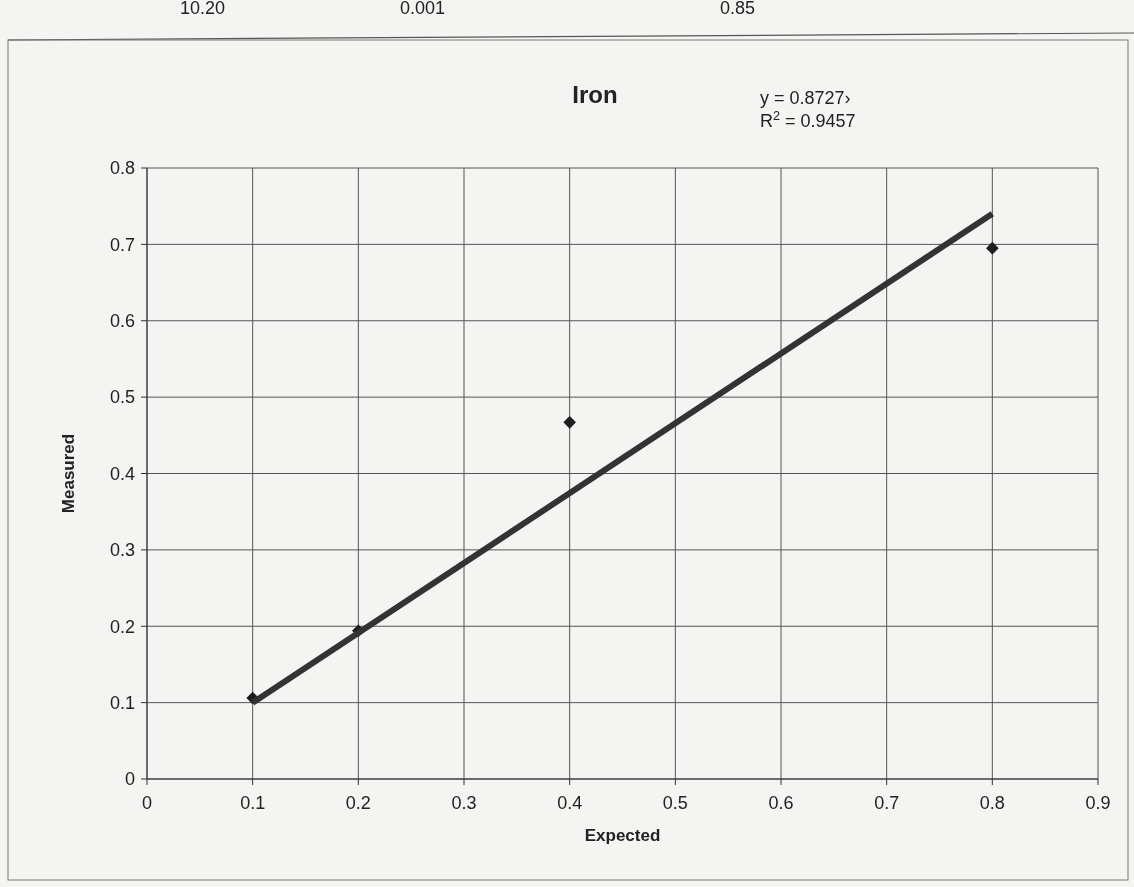 The width and height of the screenshot is (1134, 887). I want to click on y-tick-label: 0.5, so click(122, 397).